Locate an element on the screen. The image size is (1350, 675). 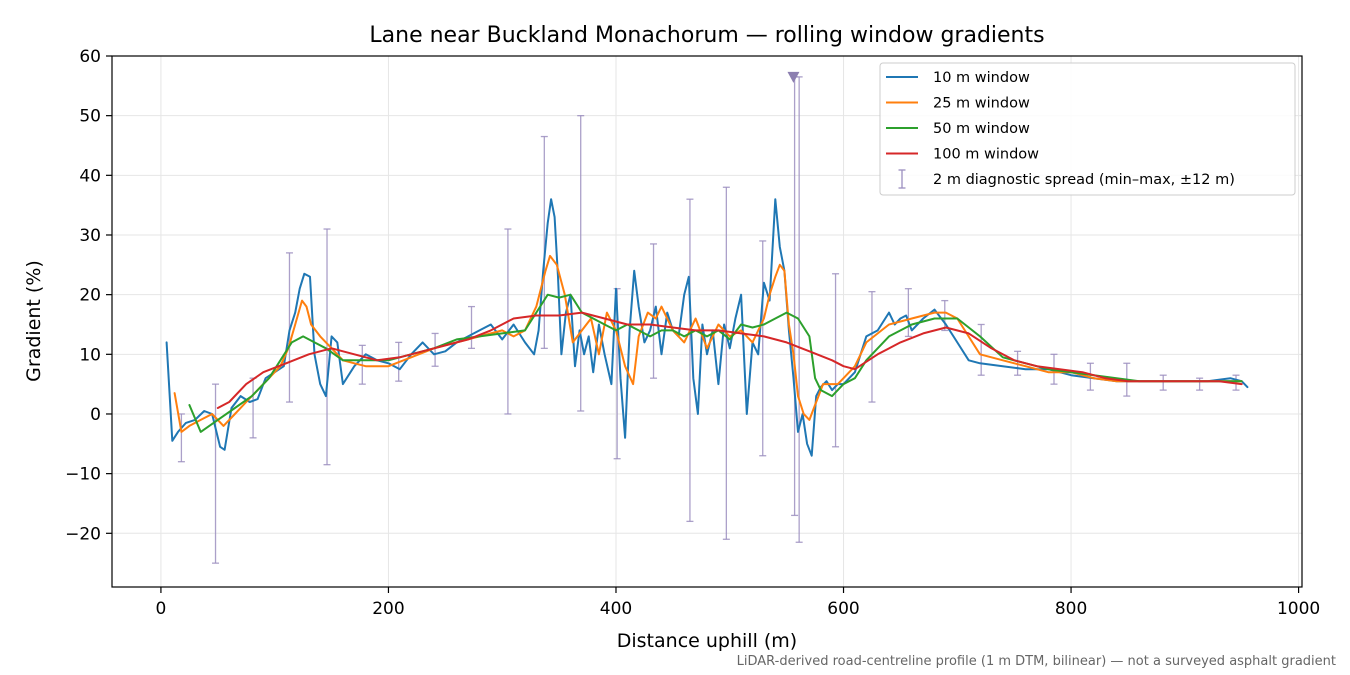
legend-label: 10 m window is located at coordinates (981, 78).